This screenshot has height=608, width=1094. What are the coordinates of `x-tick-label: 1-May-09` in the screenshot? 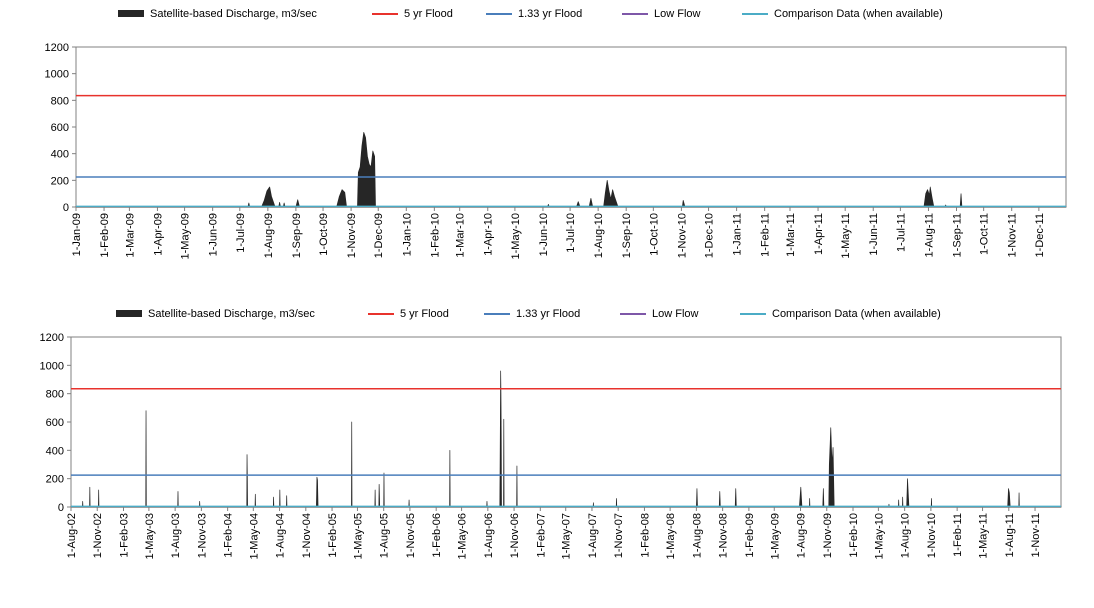 It's located at (775, 536).